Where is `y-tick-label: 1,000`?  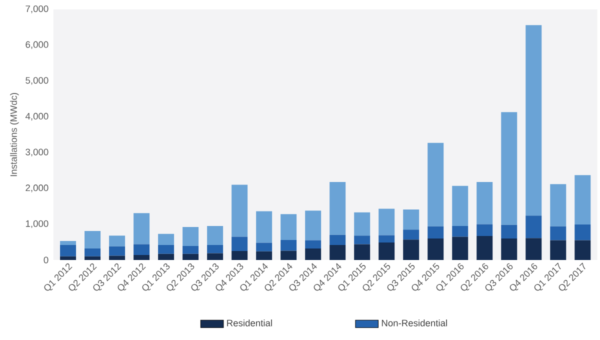
y-tick-label: 1,000 is located at coordinates (37, 224).